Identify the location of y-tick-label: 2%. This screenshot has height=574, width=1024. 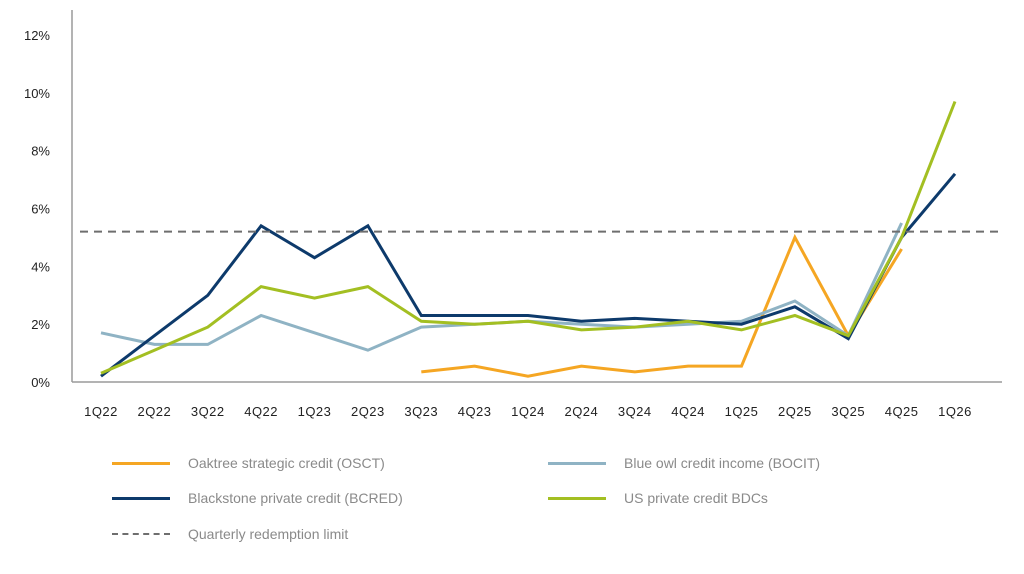
(40, 324).